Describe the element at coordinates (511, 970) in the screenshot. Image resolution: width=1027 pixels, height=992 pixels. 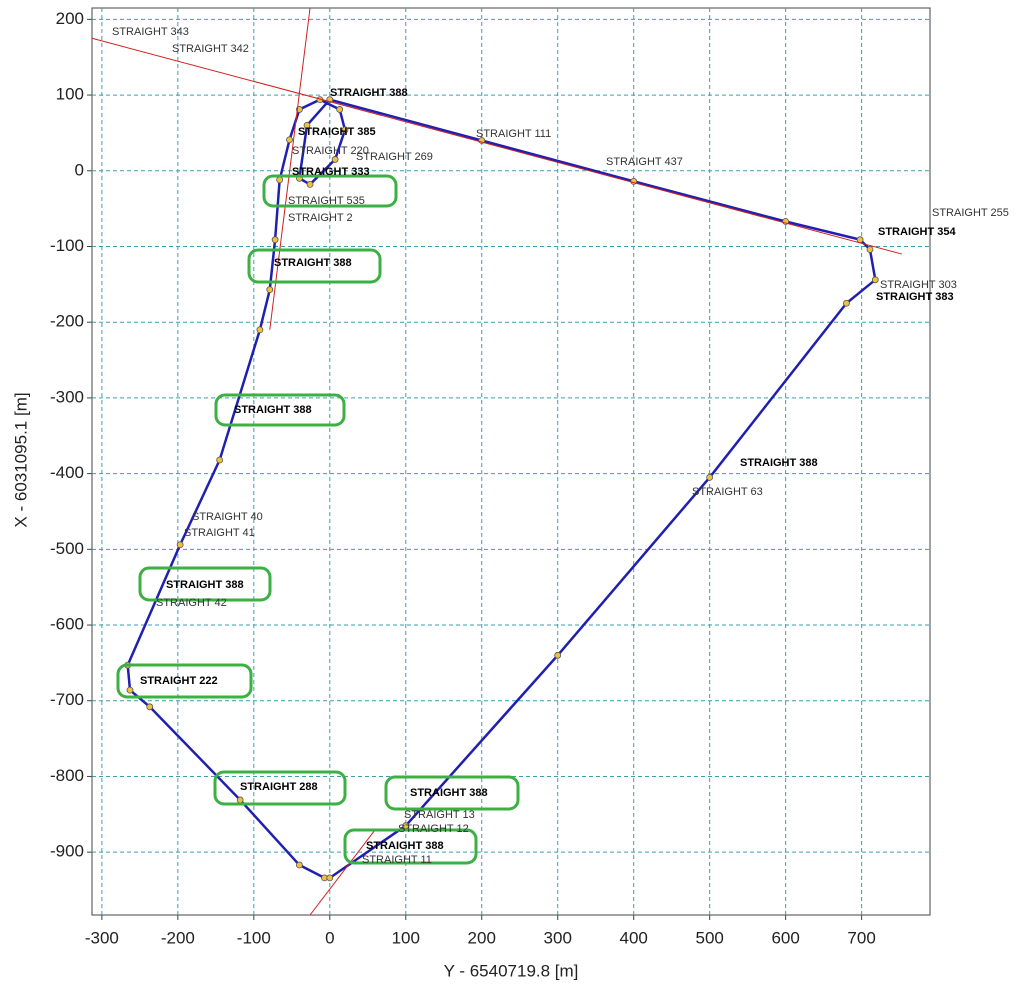
I see `x-axis-label: Y - 6540719.8 [m]` at that location.